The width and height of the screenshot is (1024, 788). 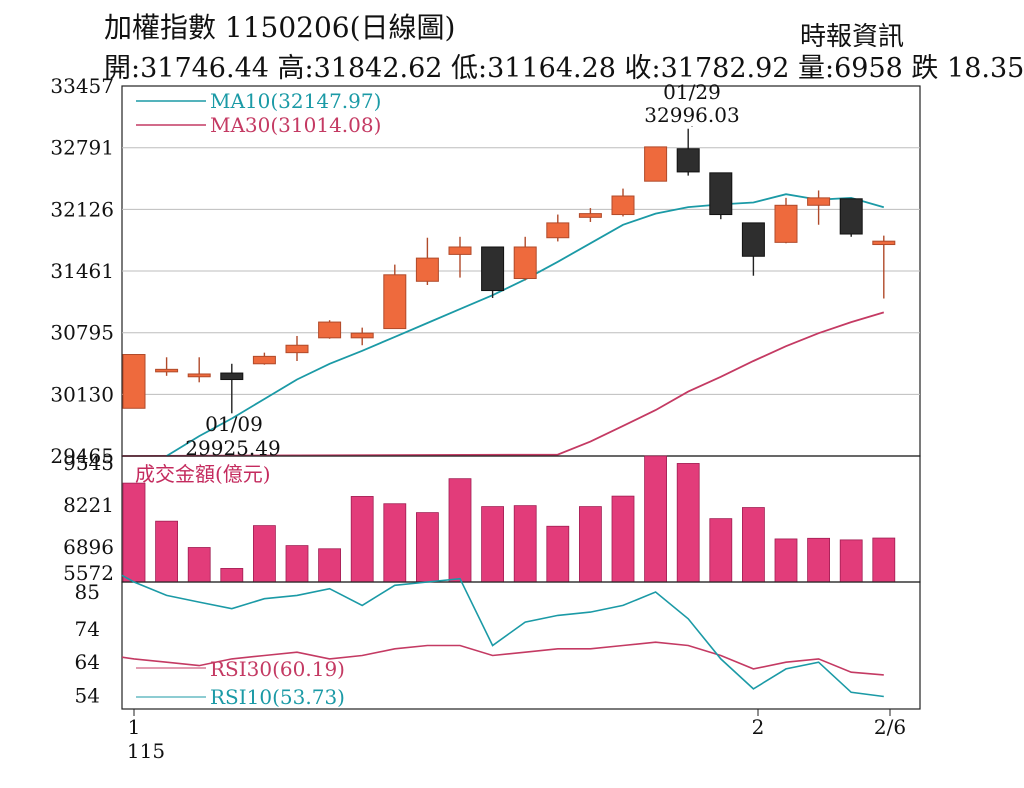 I want to click on price-y-tick: 33457, so click(x=82, y=86).